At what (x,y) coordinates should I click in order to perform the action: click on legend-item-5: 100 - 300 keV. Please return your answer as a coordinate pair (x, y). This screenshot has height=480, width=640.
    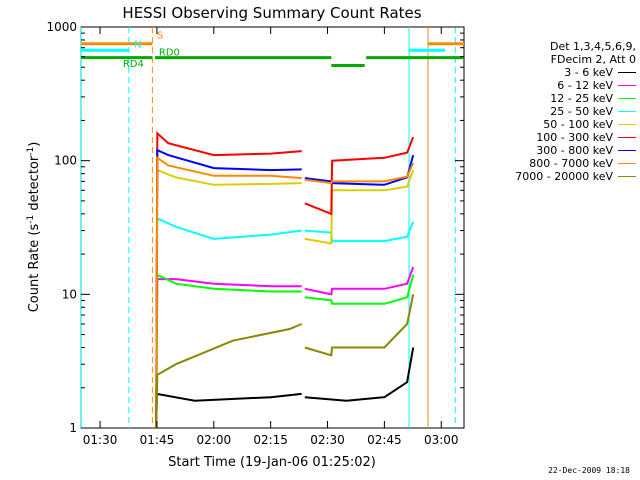
    Looking at the image, I should click on (566, 137).